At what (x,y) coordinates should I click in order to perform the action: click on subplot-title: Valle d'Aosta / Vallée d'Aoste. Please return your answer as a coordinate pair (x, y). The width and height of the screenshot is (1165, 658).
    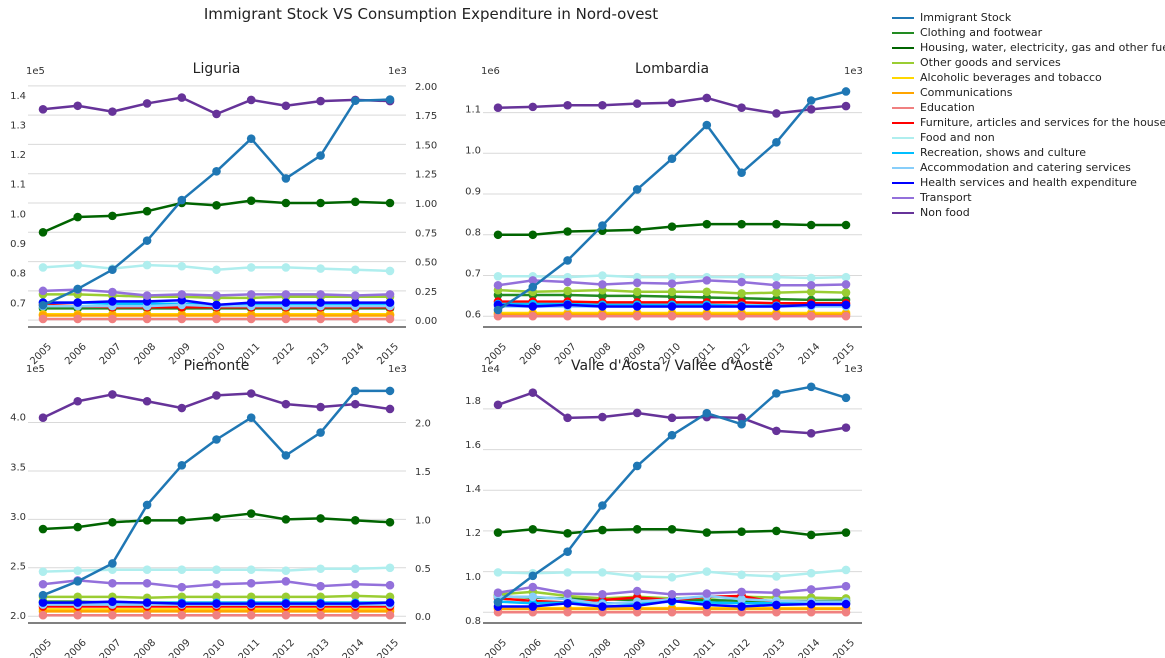
    Looking at the image, I should click on (672, 366).